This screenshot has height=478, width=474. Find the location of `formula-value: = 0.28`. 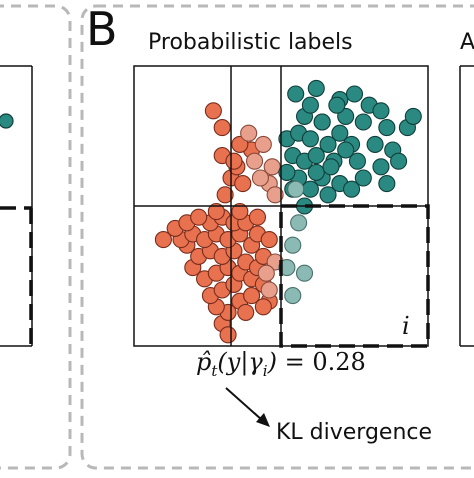

formula-value: = 0.28 is located at coordinates (321, 362).